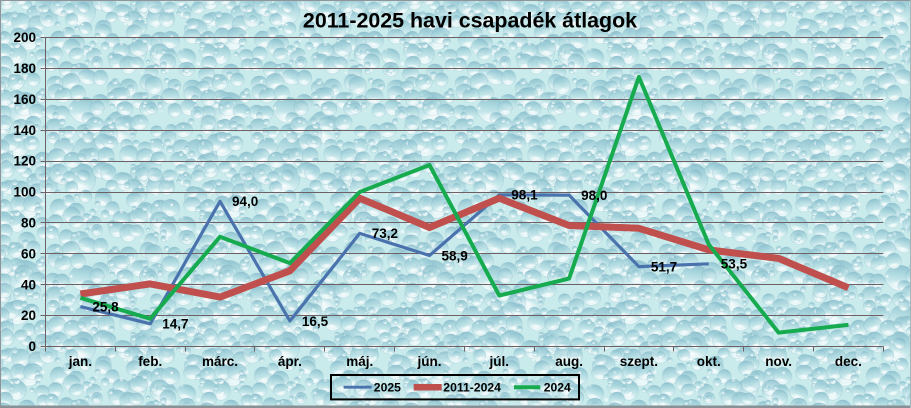 The height and width of the screenshot is (408, 911). Describe the element at coordinates (385, 233) in the screenshot. I see `svg-text: 73,2` at that location.